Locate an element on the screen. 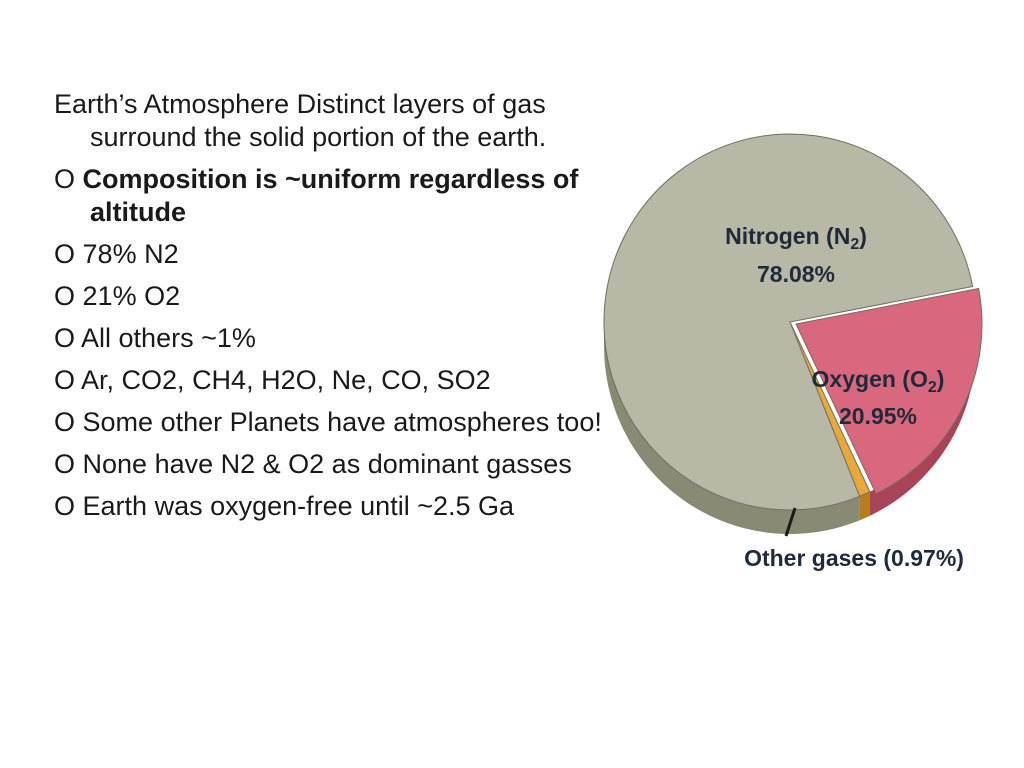 Image resolution: width=1024 pixels, height=768 pixels. bullet-item: O 78% N2 is located at coordinates (334, 254).